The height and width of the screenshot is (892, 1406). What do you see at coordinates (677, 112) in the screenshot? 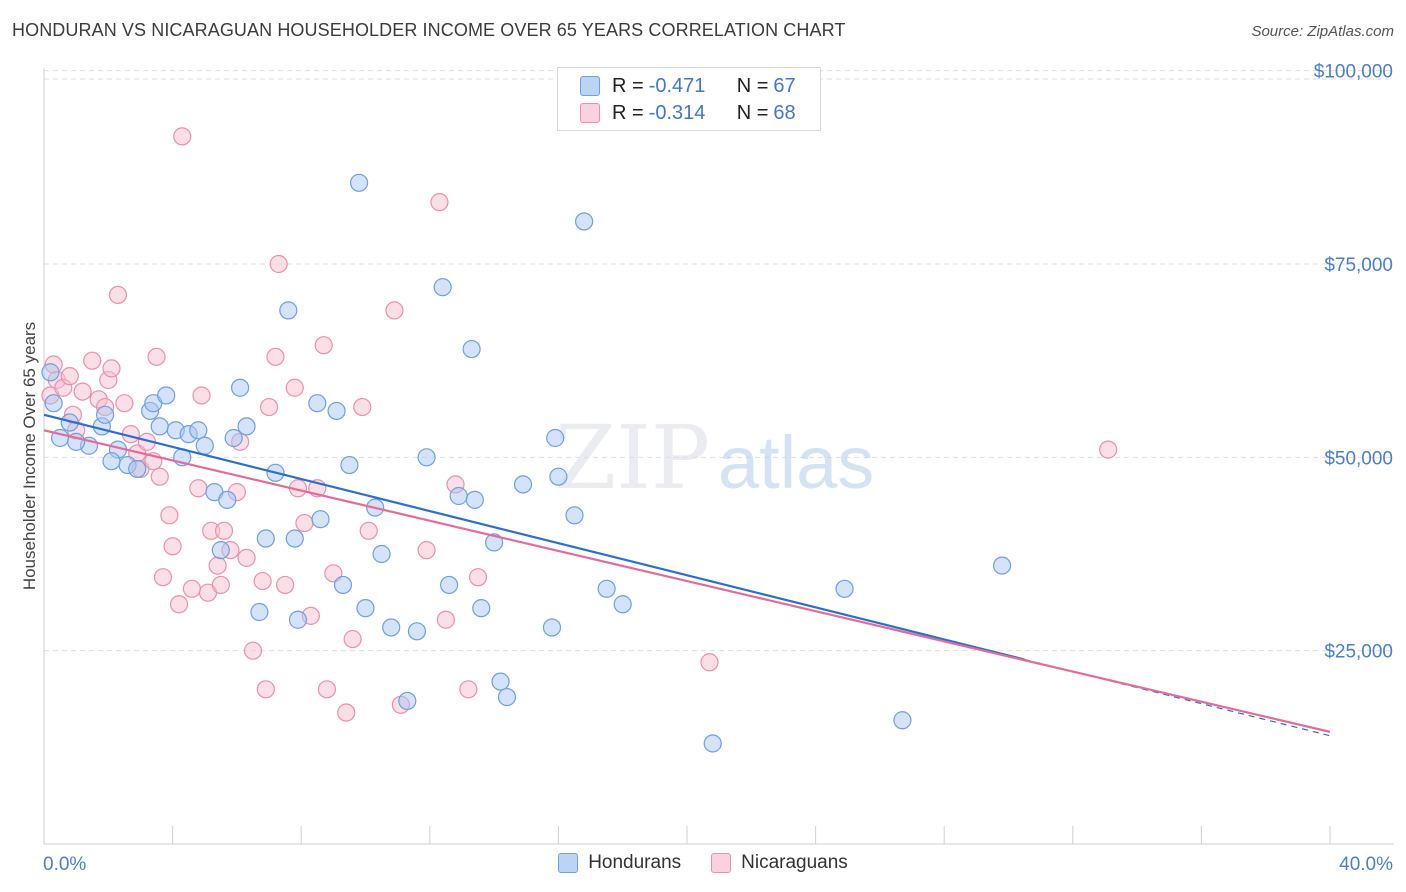
I see `legend-r-value: -0.314` at bounding box center [677, 112].